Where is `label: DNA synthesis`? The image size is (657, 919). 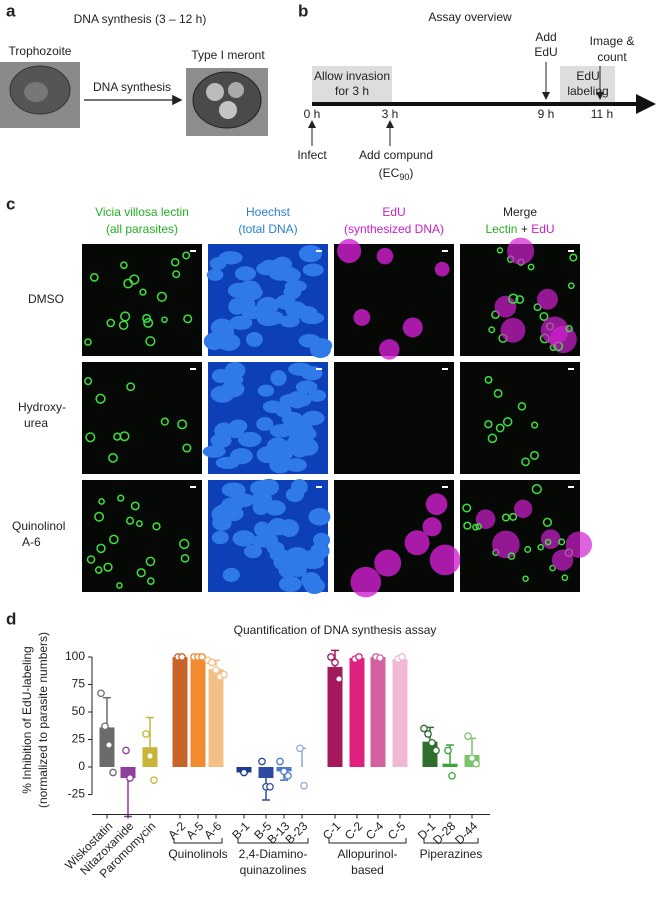 label: DNA synthesis is located at coordinates (132, 87).